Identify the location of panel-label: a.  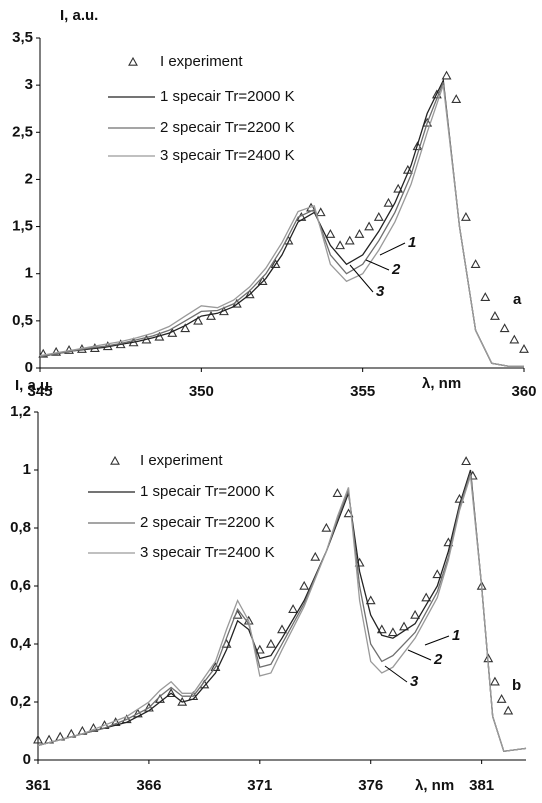
(517, 299).